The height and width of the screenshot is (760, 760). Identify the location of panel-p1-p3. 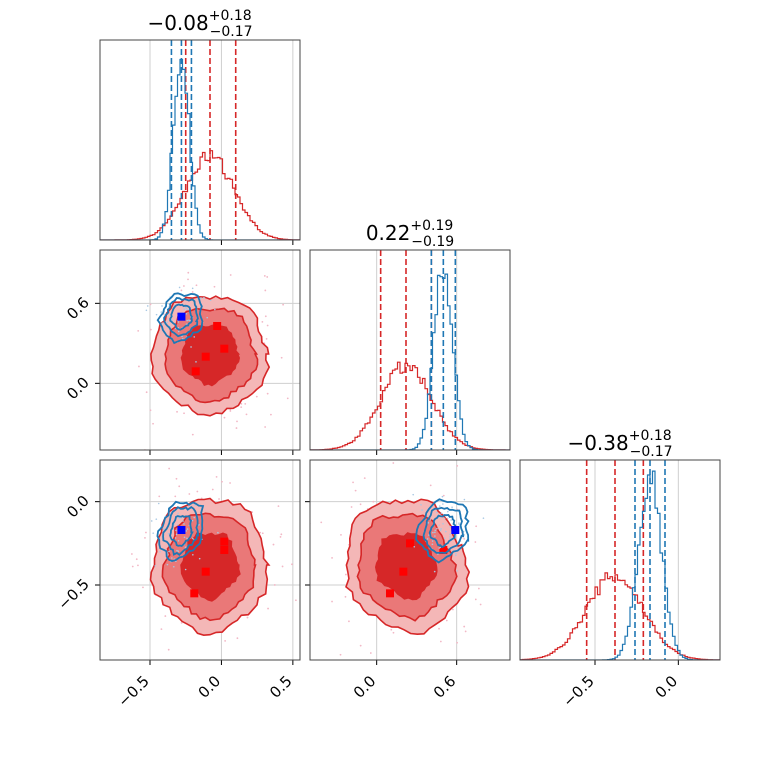
(198, 562).